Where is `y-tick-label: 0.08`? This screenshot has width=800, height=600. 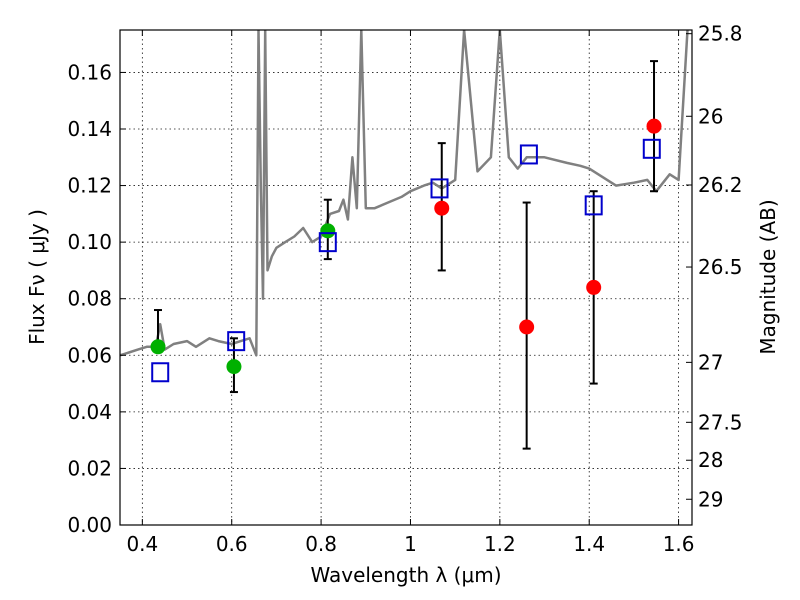 y-tick-label: 0.08 is located at coordinates (89, 299).